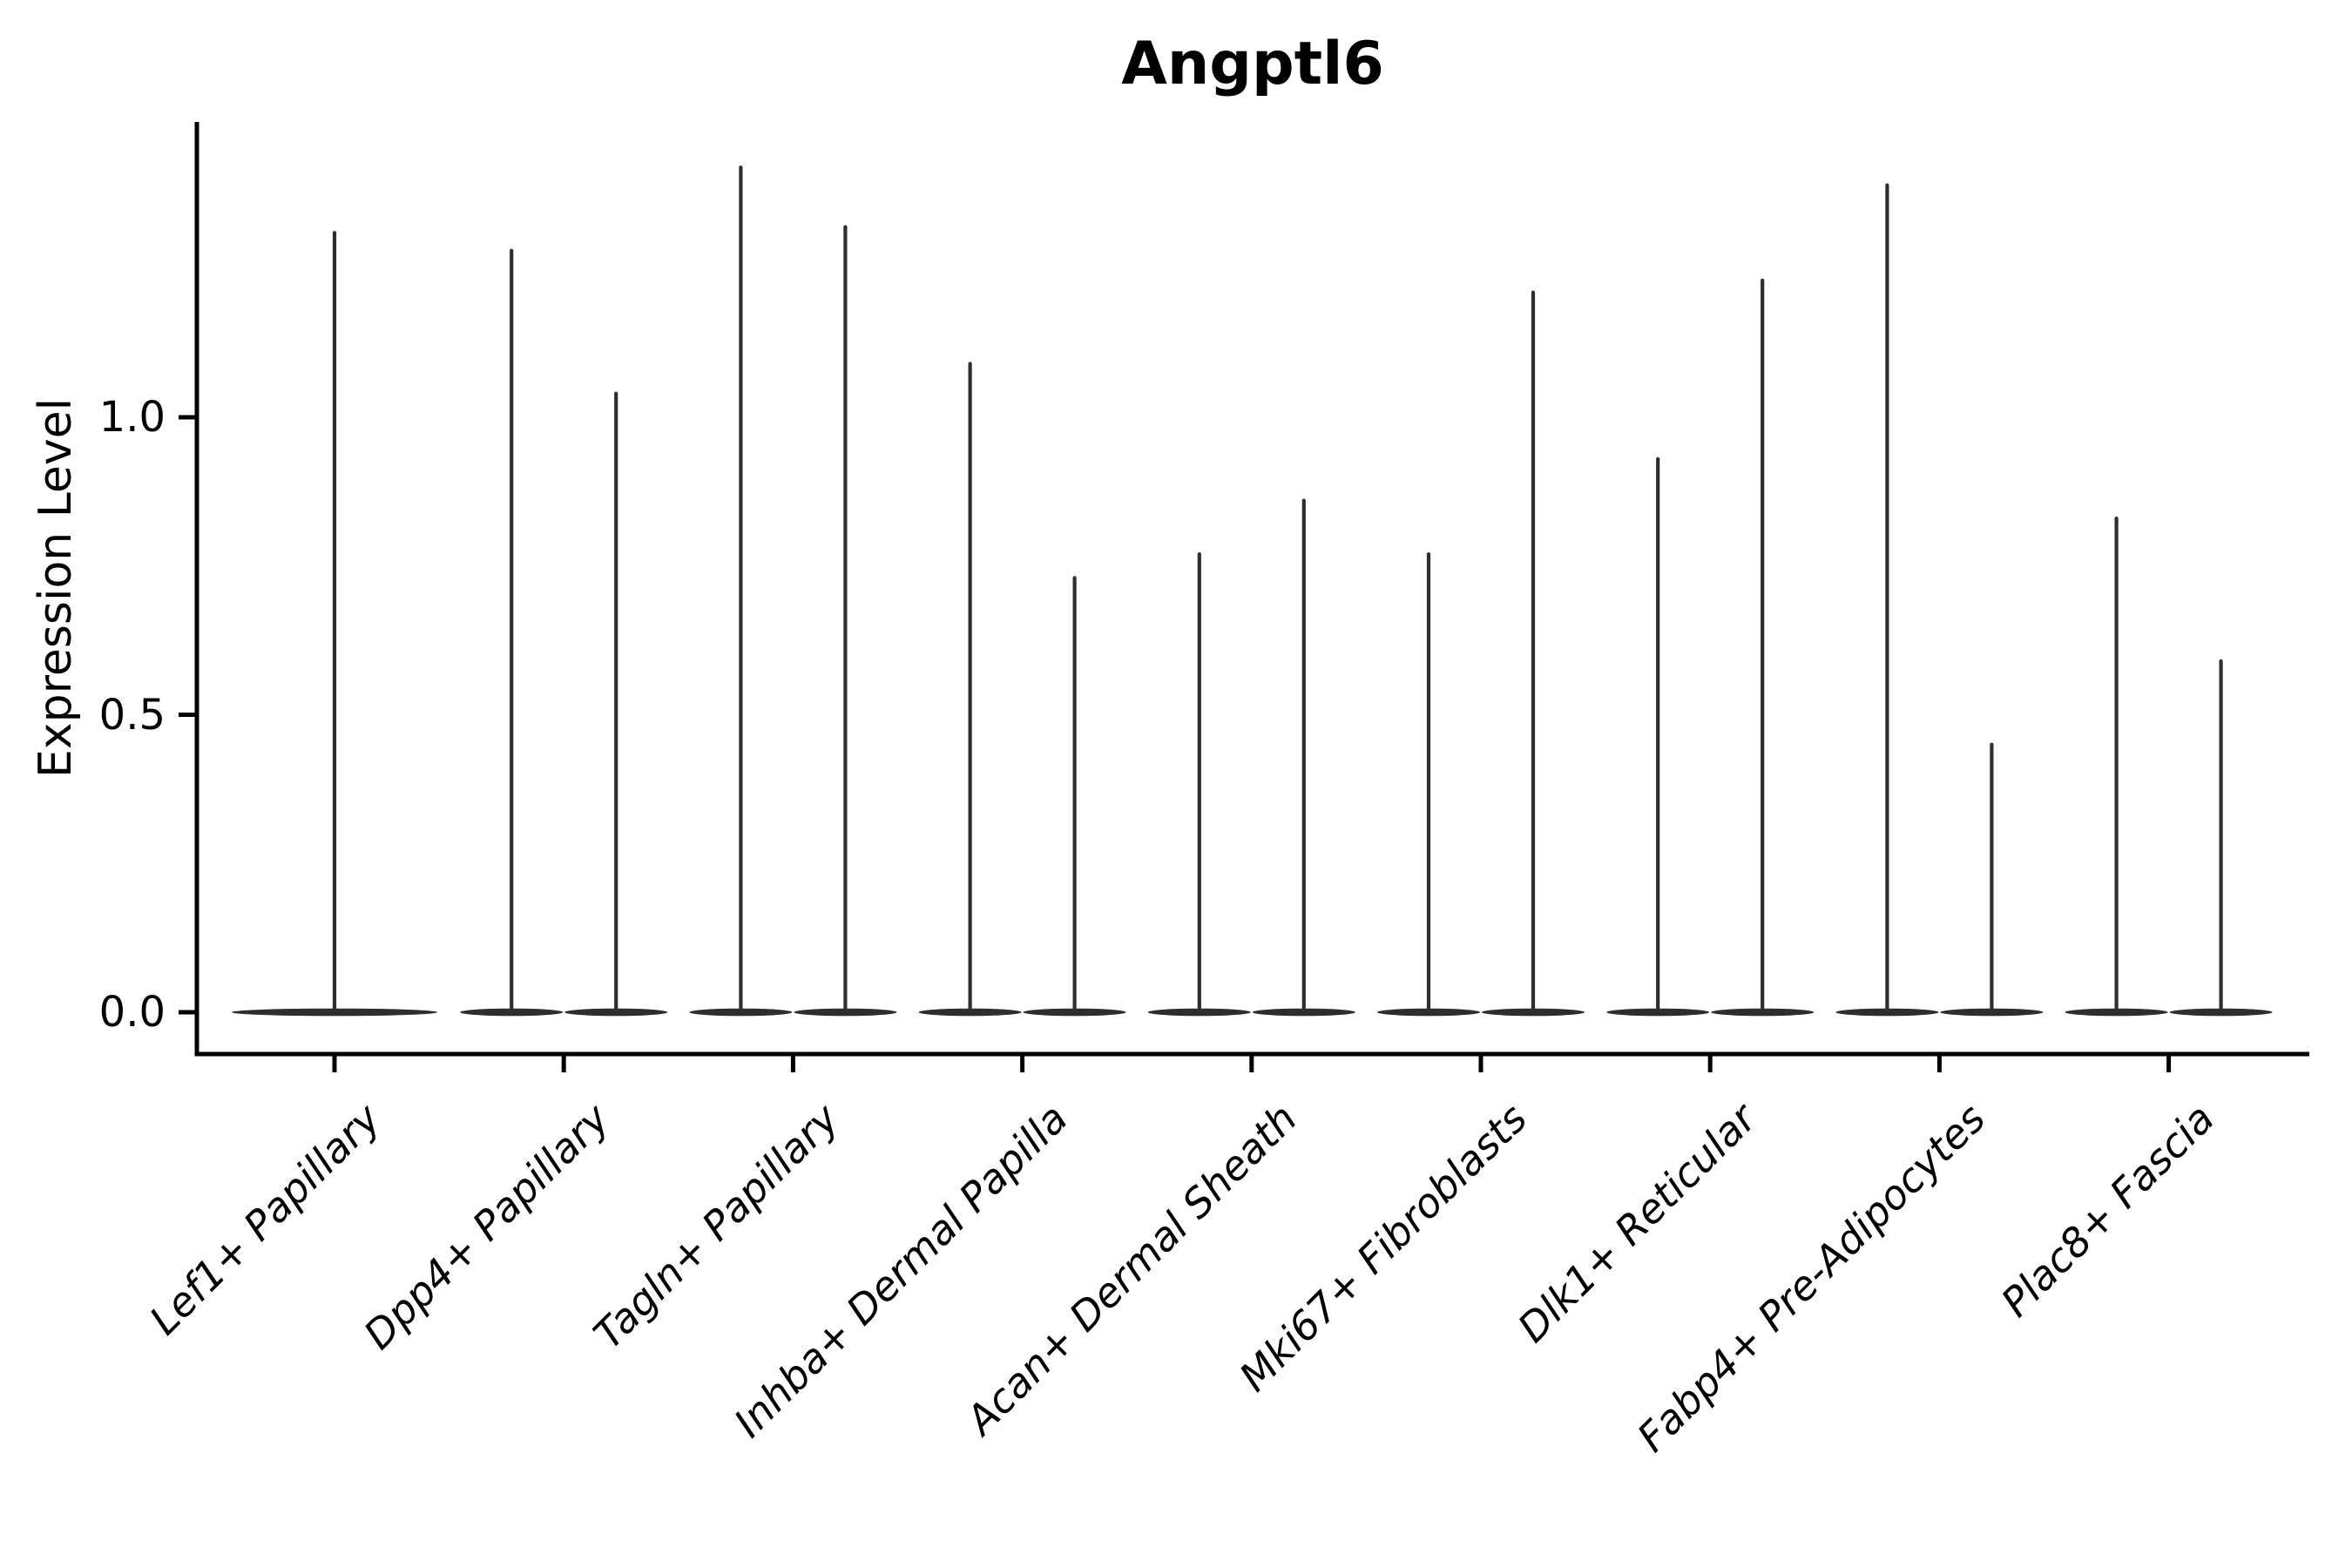  Describe the element at coordinates (132, 1013) in the screenshot. I see `y-tick-label: 0.0` at that location.